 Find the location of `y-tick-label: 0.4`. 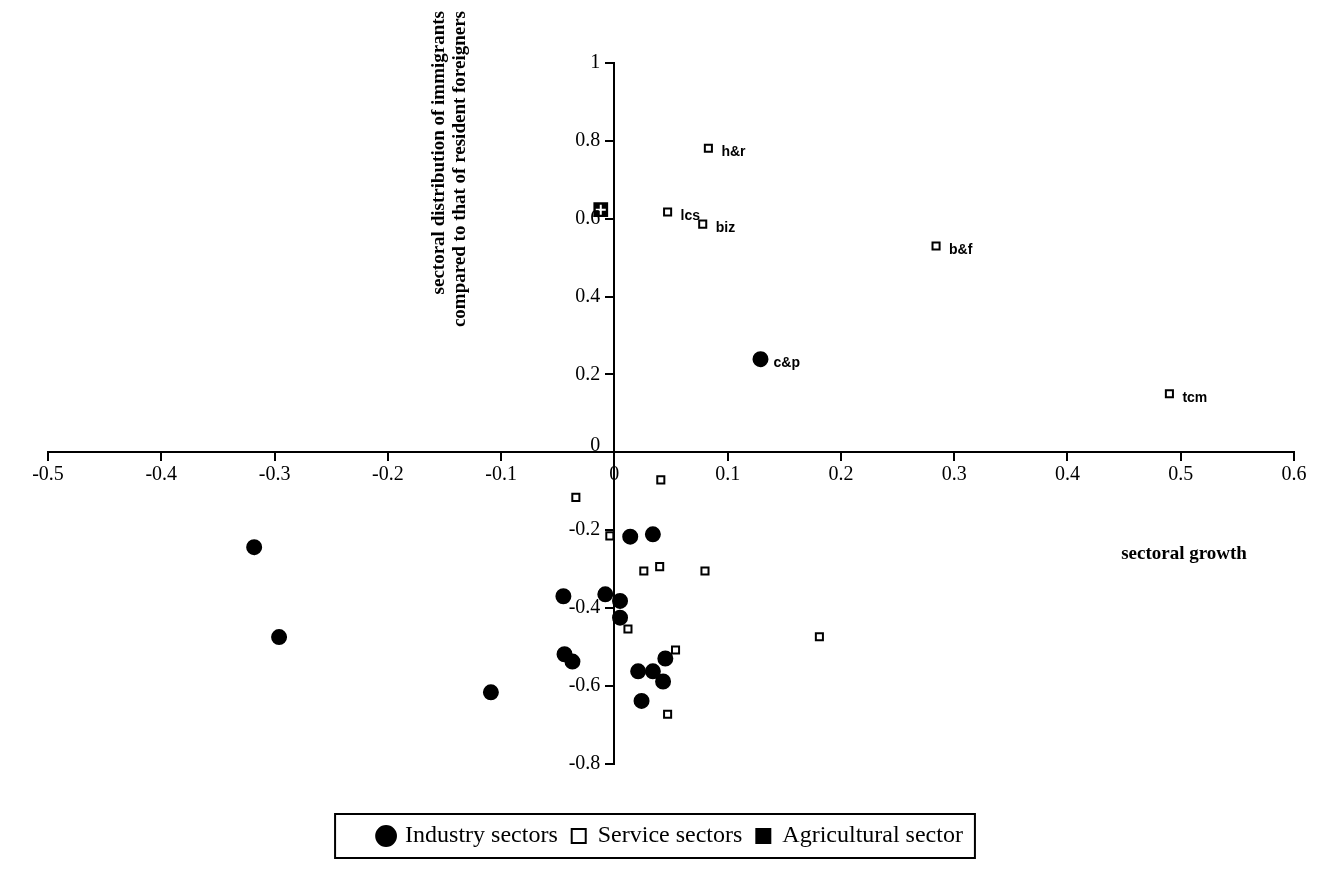

y-tick-label: 0.4 is located at coordinates (588, 294).